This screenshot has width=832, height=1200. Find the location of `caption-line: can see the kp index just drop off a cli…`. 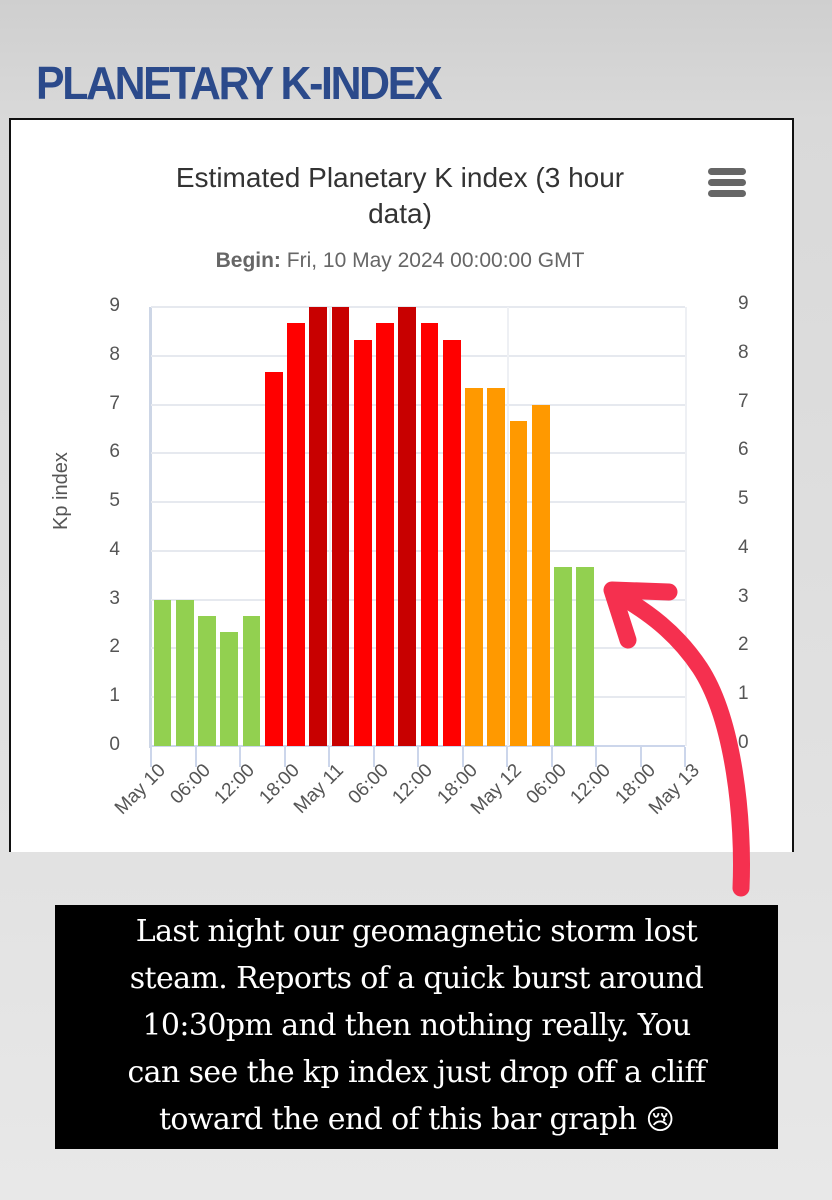

caption-line: can see the kp index just drop off a cli… is located at coordinates (416, 1072).